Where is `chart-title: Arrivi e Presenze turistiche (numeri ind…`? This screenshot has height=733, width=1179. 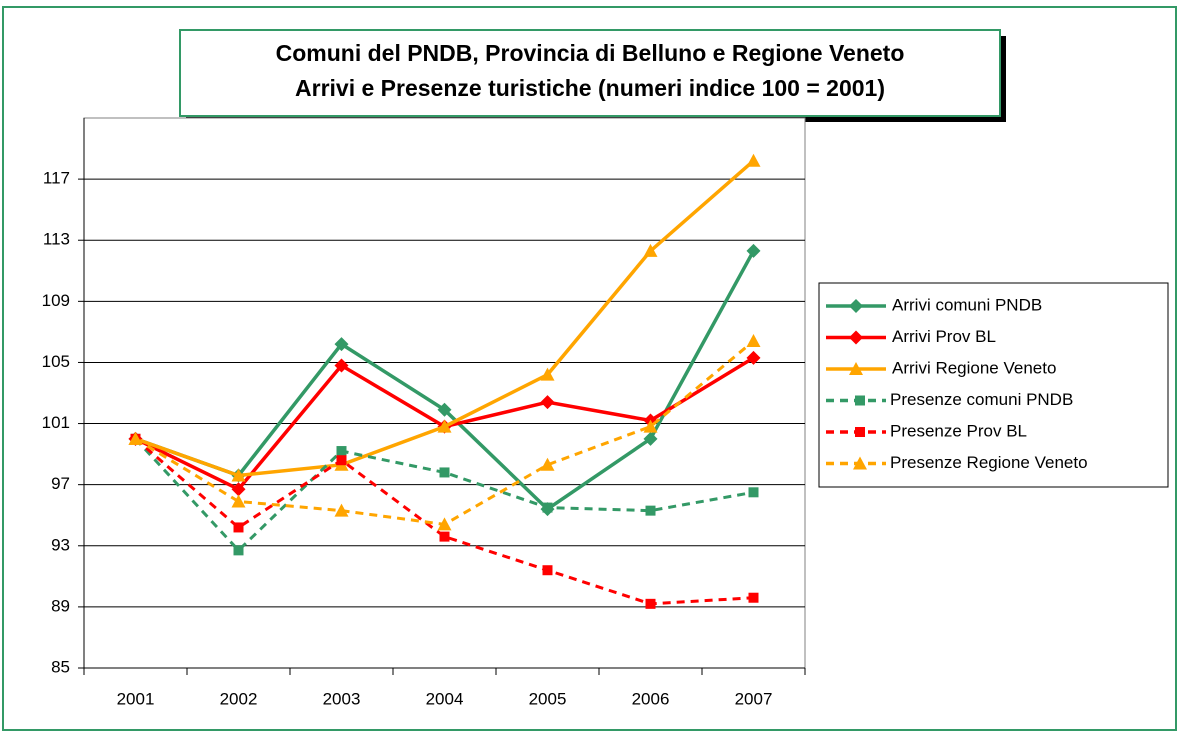 chart-title: Arrivi e Presenze turistiche (numeri ind… is located at coordinates (590, 88).